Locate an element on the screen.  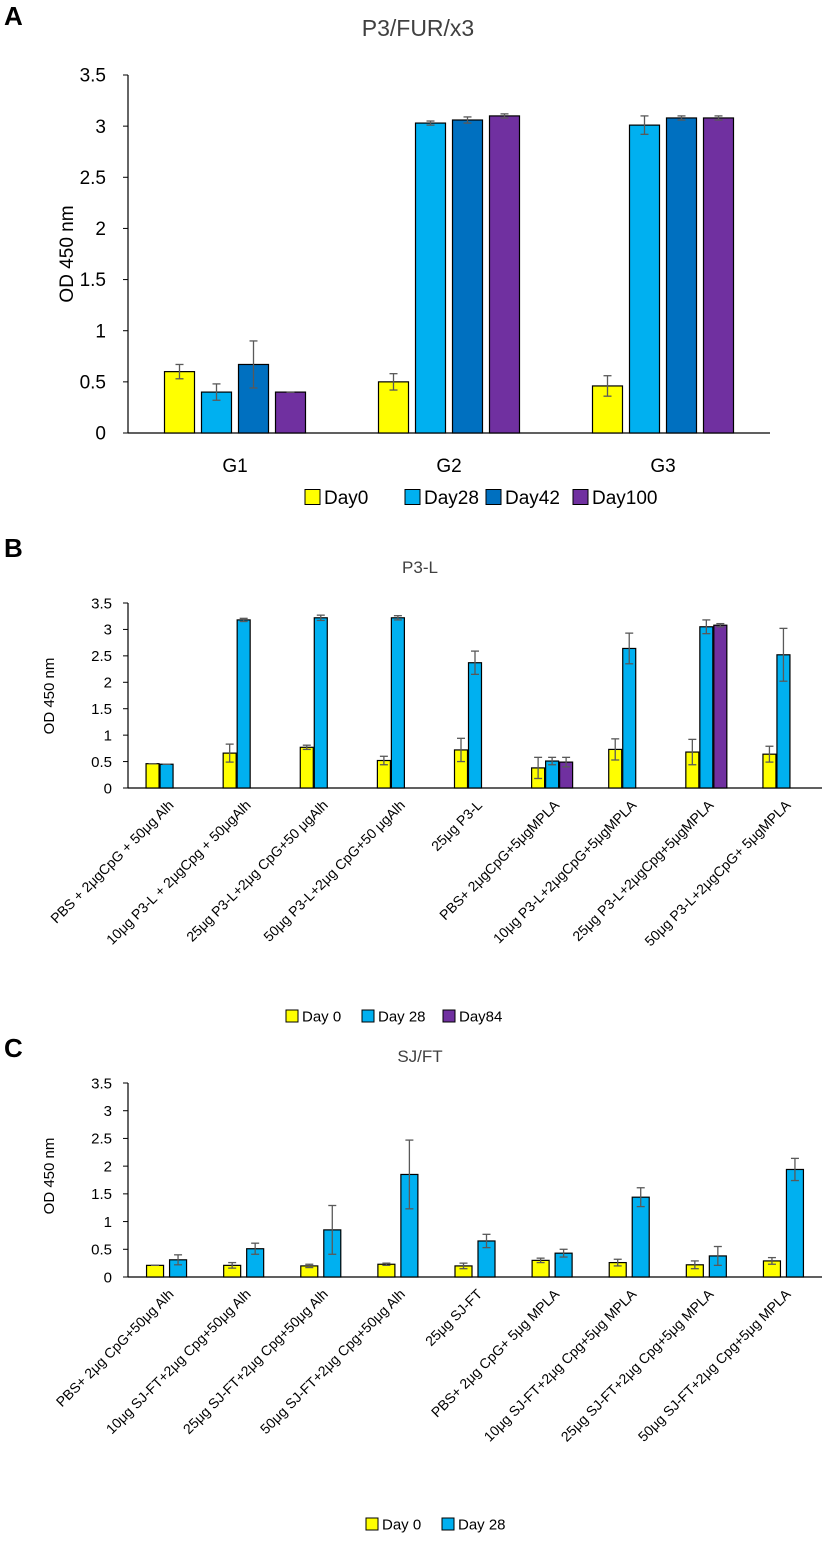
x-tick-label: 50μg SJ-FT+2μg Cpg+50μg Alh is located at coordinates (332, 1361).